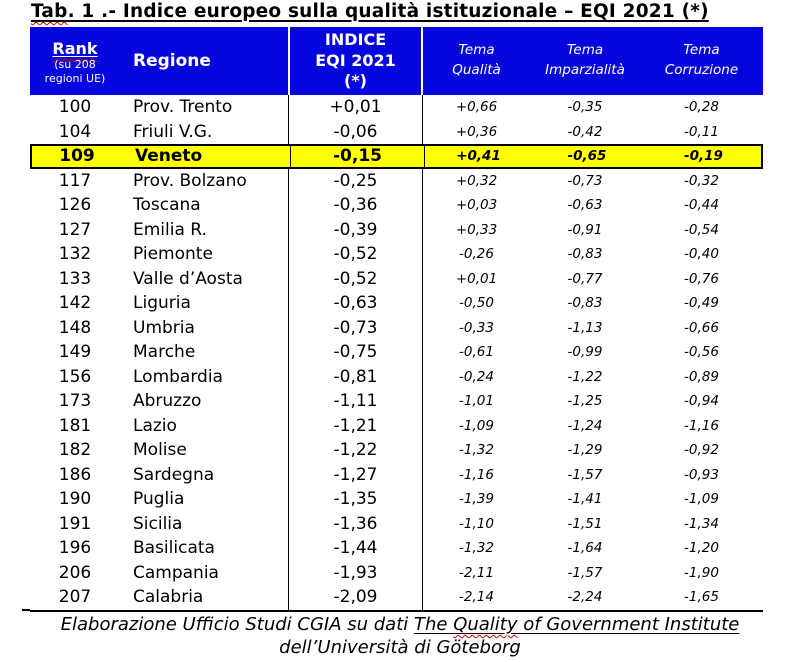  Describe the element at coordinates (164, 352) in the screenshot. I see `region-cell: Marche` at that location.